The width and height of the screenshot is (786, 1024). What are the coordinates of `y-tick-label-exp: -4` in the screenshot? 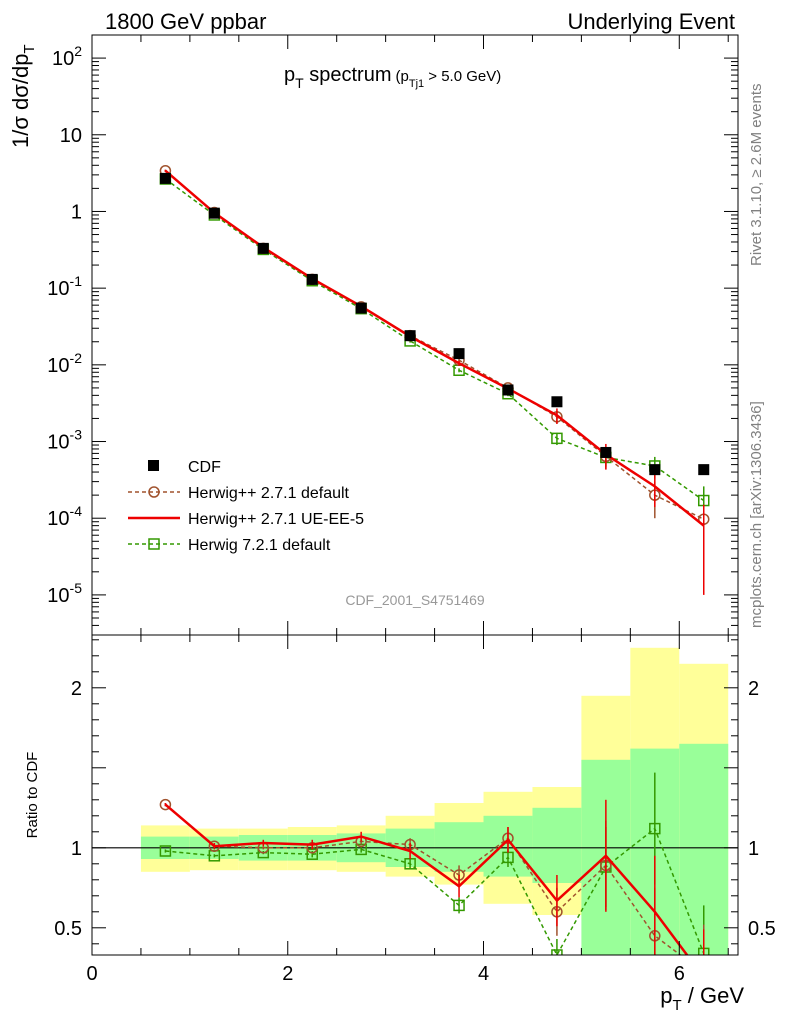 It's located at (76, 511).